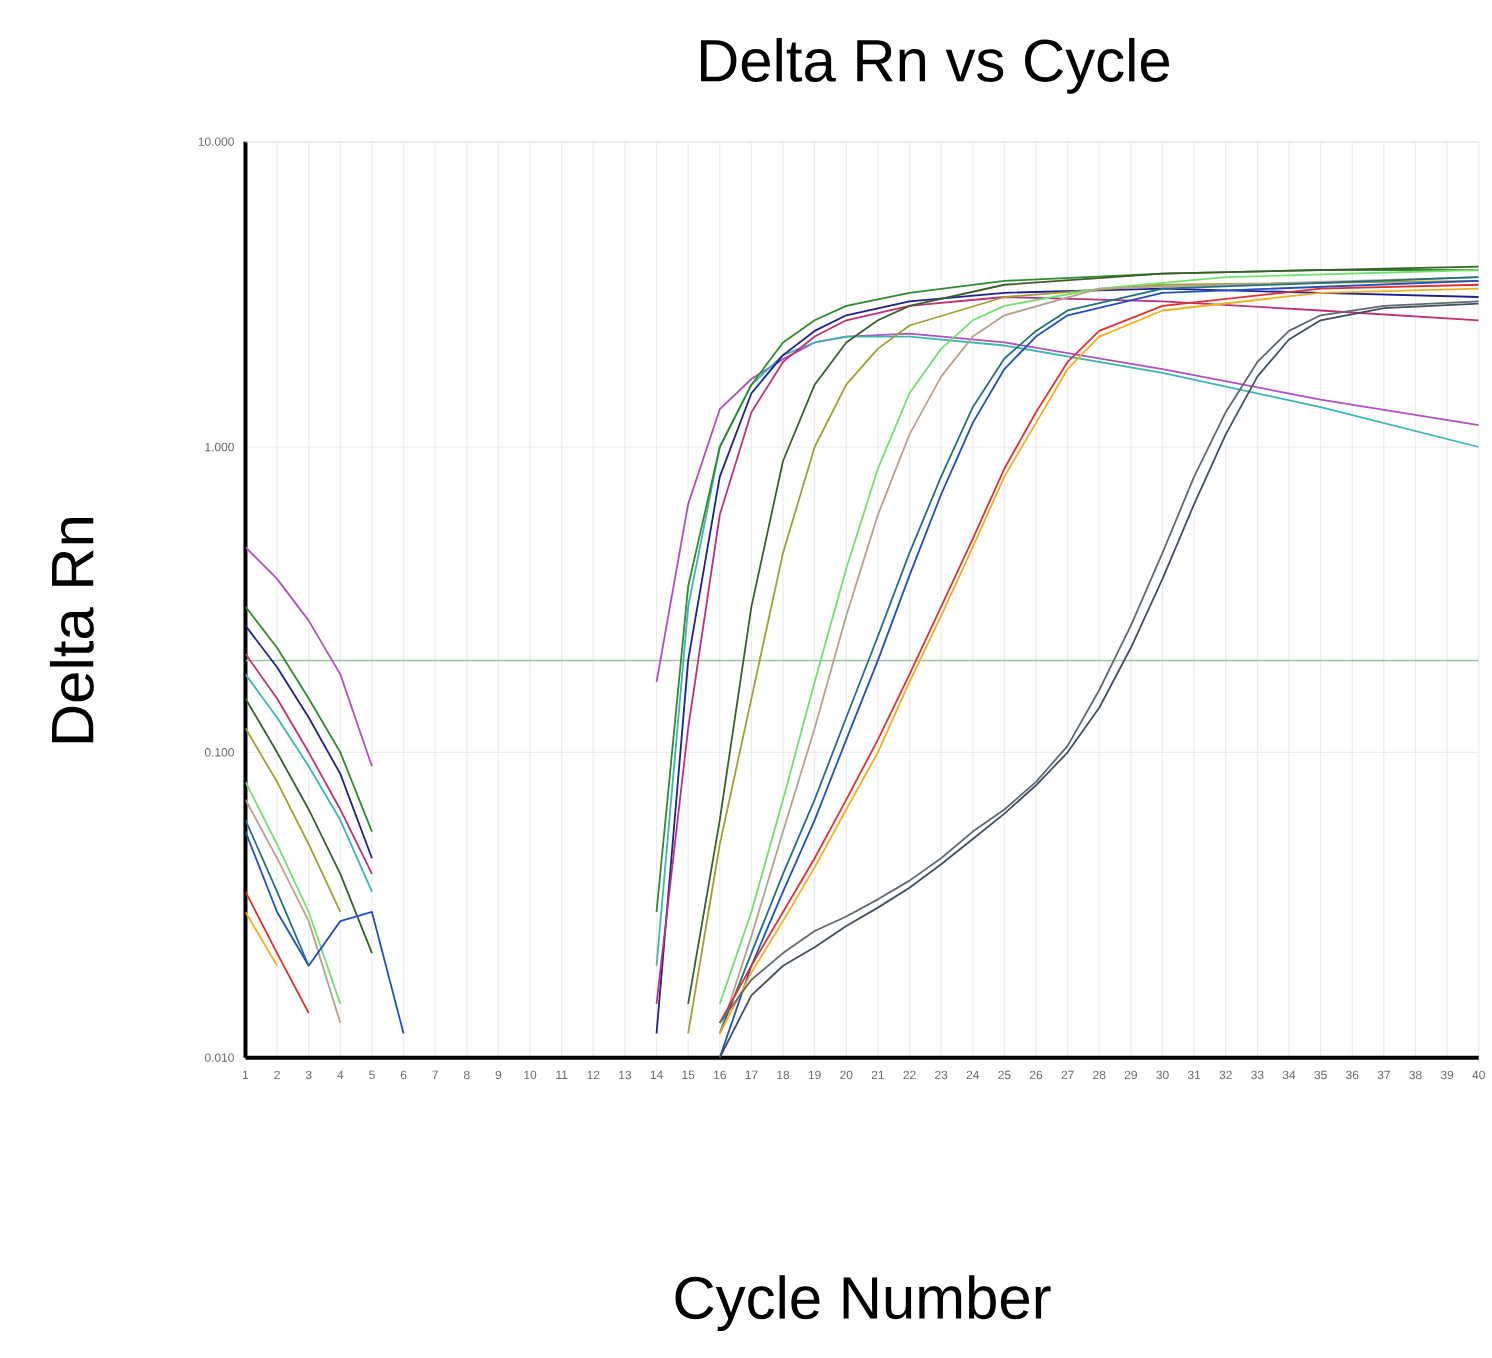 This screenshot has width=1492, height=1358. What do you see at coordinates (935, 65) in the screenshot?
I see `chart-title: Delta Rn vs Cycle` at bounding box center [935, 65].